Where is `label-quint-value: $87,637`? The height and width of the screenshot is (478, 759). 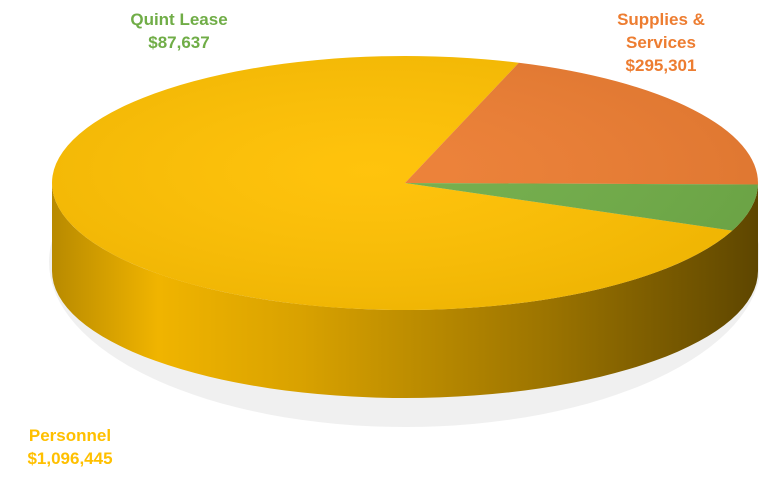
label-quint-value: $87,637 is located at coordinates (179, 42).